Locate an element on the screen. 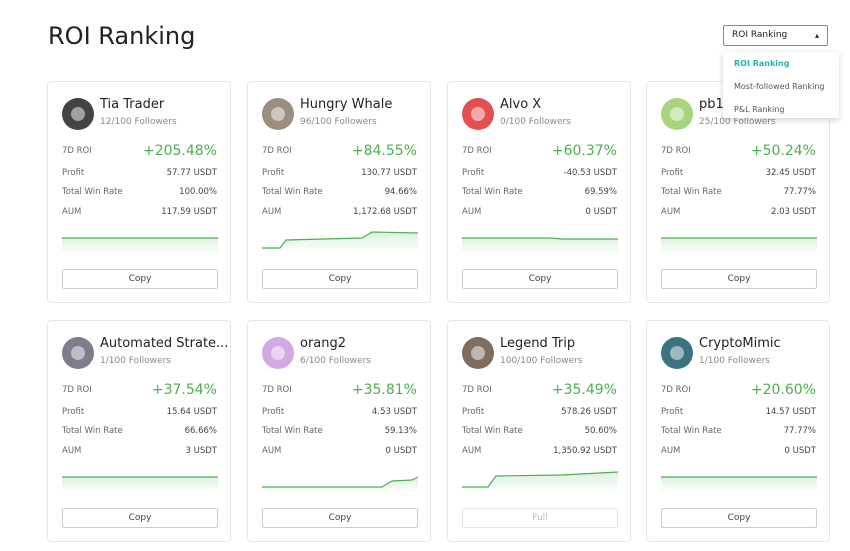 Image resolution: width=850 pixels, height=551 pixels. page-title: ROI Ranking is located at coordinates (122, 36).